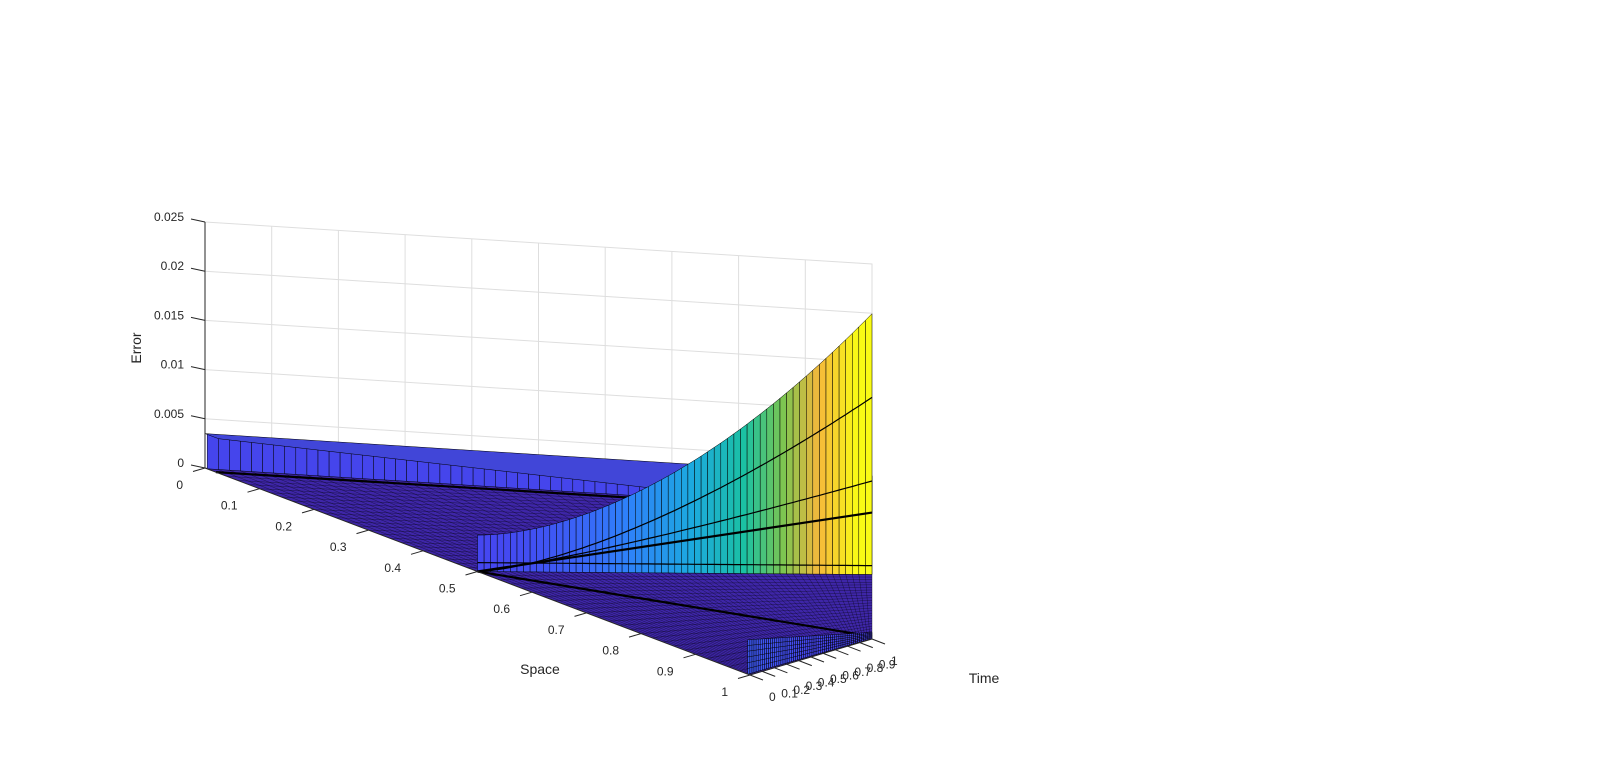 The width and height of the screenshot is (1600, 775). What do you see at coordinates (850, 675) in the screenshot?
I see `time-tick-label: 0.6` at bounding box center [850, 675].